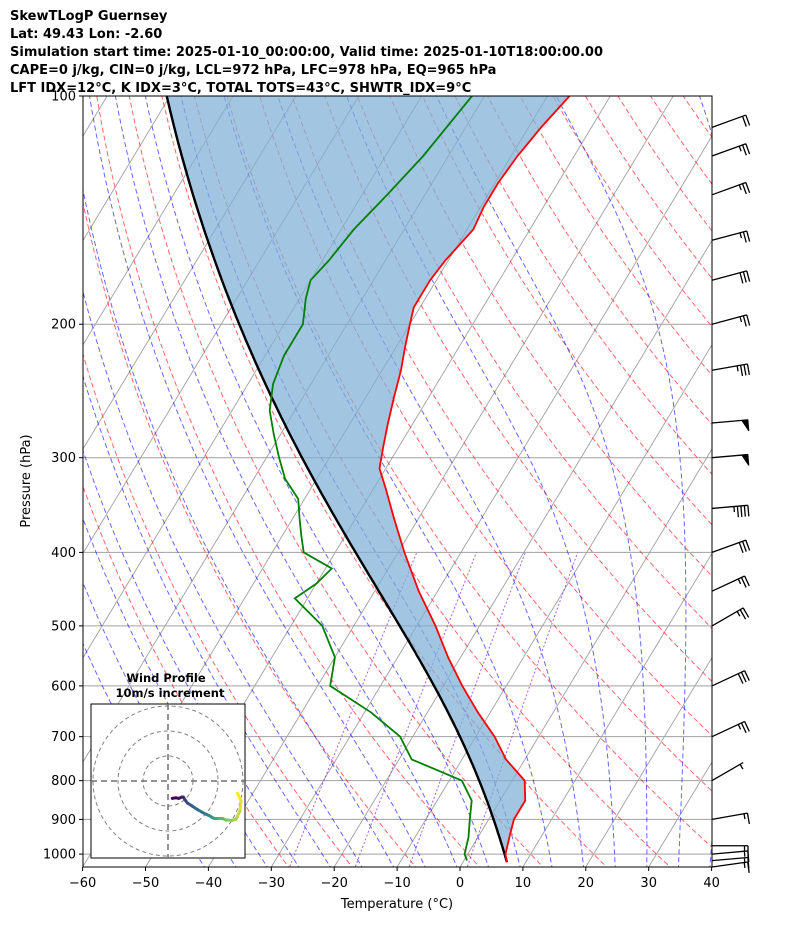 This screenshot has width=794, height=937. Describe the element at coordinates (89, 16) in the screenshot. I see `chart-title: SkewTLogP Guernsey` at that location.